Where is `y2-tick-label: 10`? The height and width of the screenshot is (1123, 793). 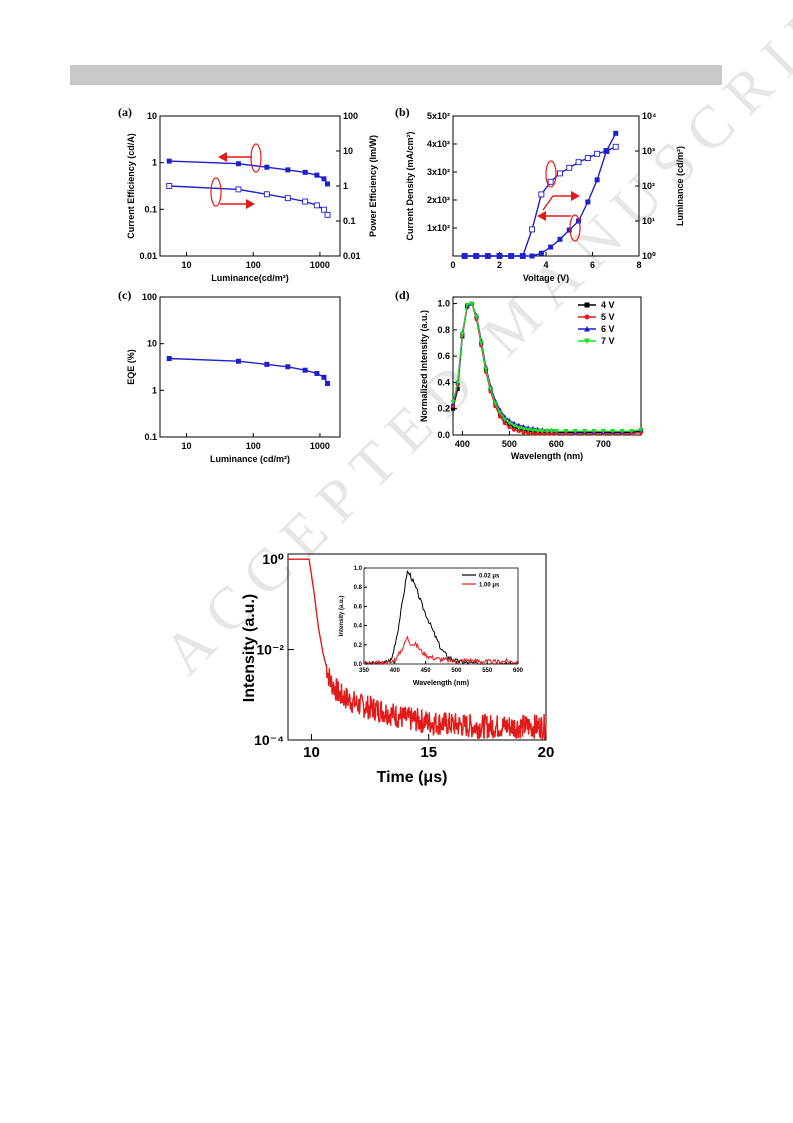 y2-tick-label: 10 is located at coordinates (348, 151).